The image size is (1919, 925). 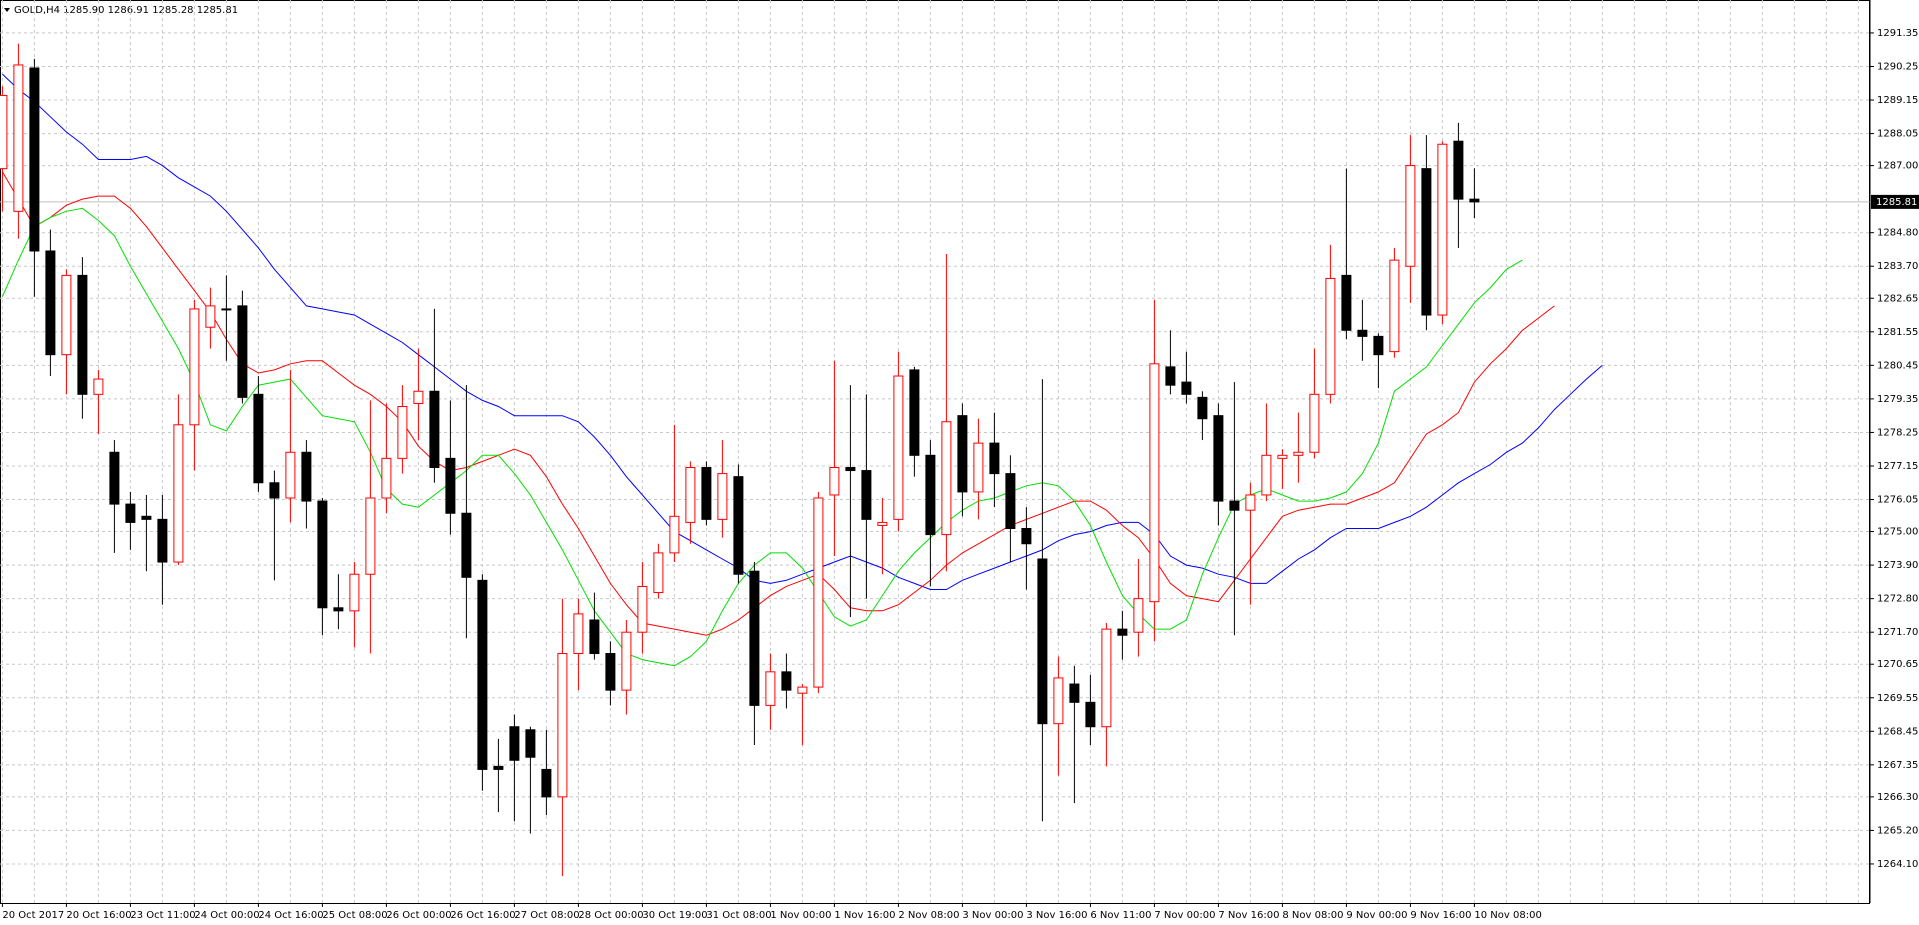 What do you see at coordinates (1897, 565) in the screenshot?
I see `y-tick-label: 1273.90` at bounding box center [1897, 565].